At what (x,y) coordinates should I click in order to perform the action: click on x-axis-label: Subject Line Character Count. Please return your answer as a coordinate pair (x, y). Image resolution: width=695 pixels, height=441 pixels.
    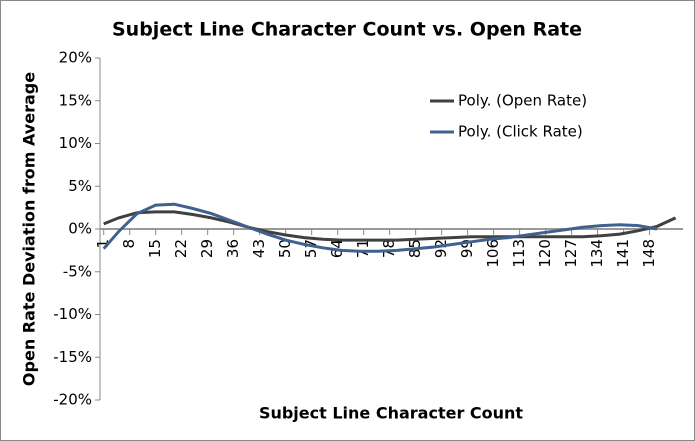
    Looking at the image, I should click on (391, 413).